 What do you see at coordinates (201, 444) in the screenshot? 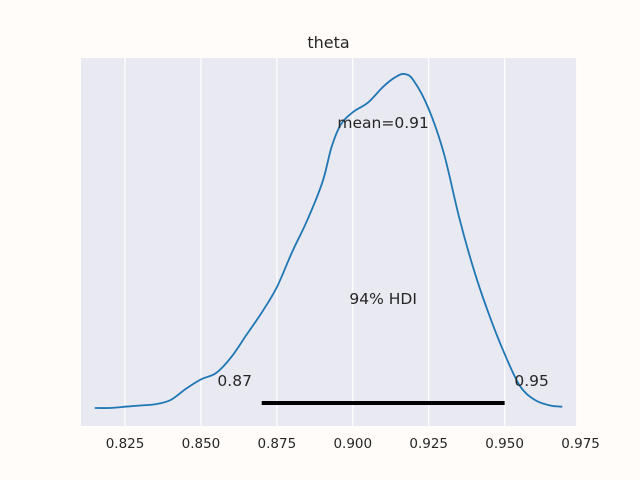
I see `x-tick-label: 0.850` at bounding box center [201, 444].